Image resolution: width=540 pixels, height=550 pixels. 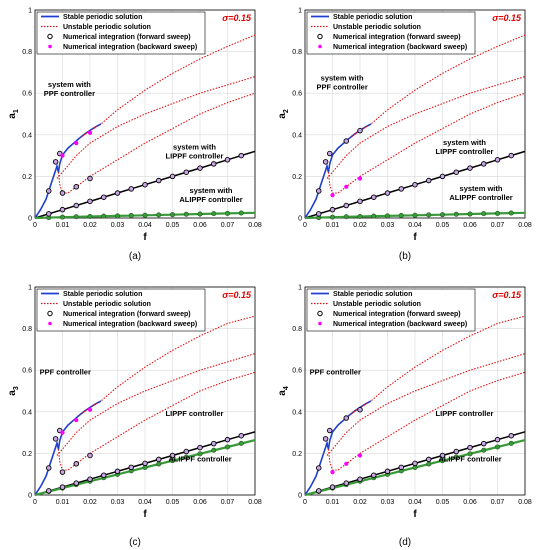 What do you see at coordinates (320, 36) in the screenshot?
I see `legend-swatch-forward` at bounding box center [320, 36].